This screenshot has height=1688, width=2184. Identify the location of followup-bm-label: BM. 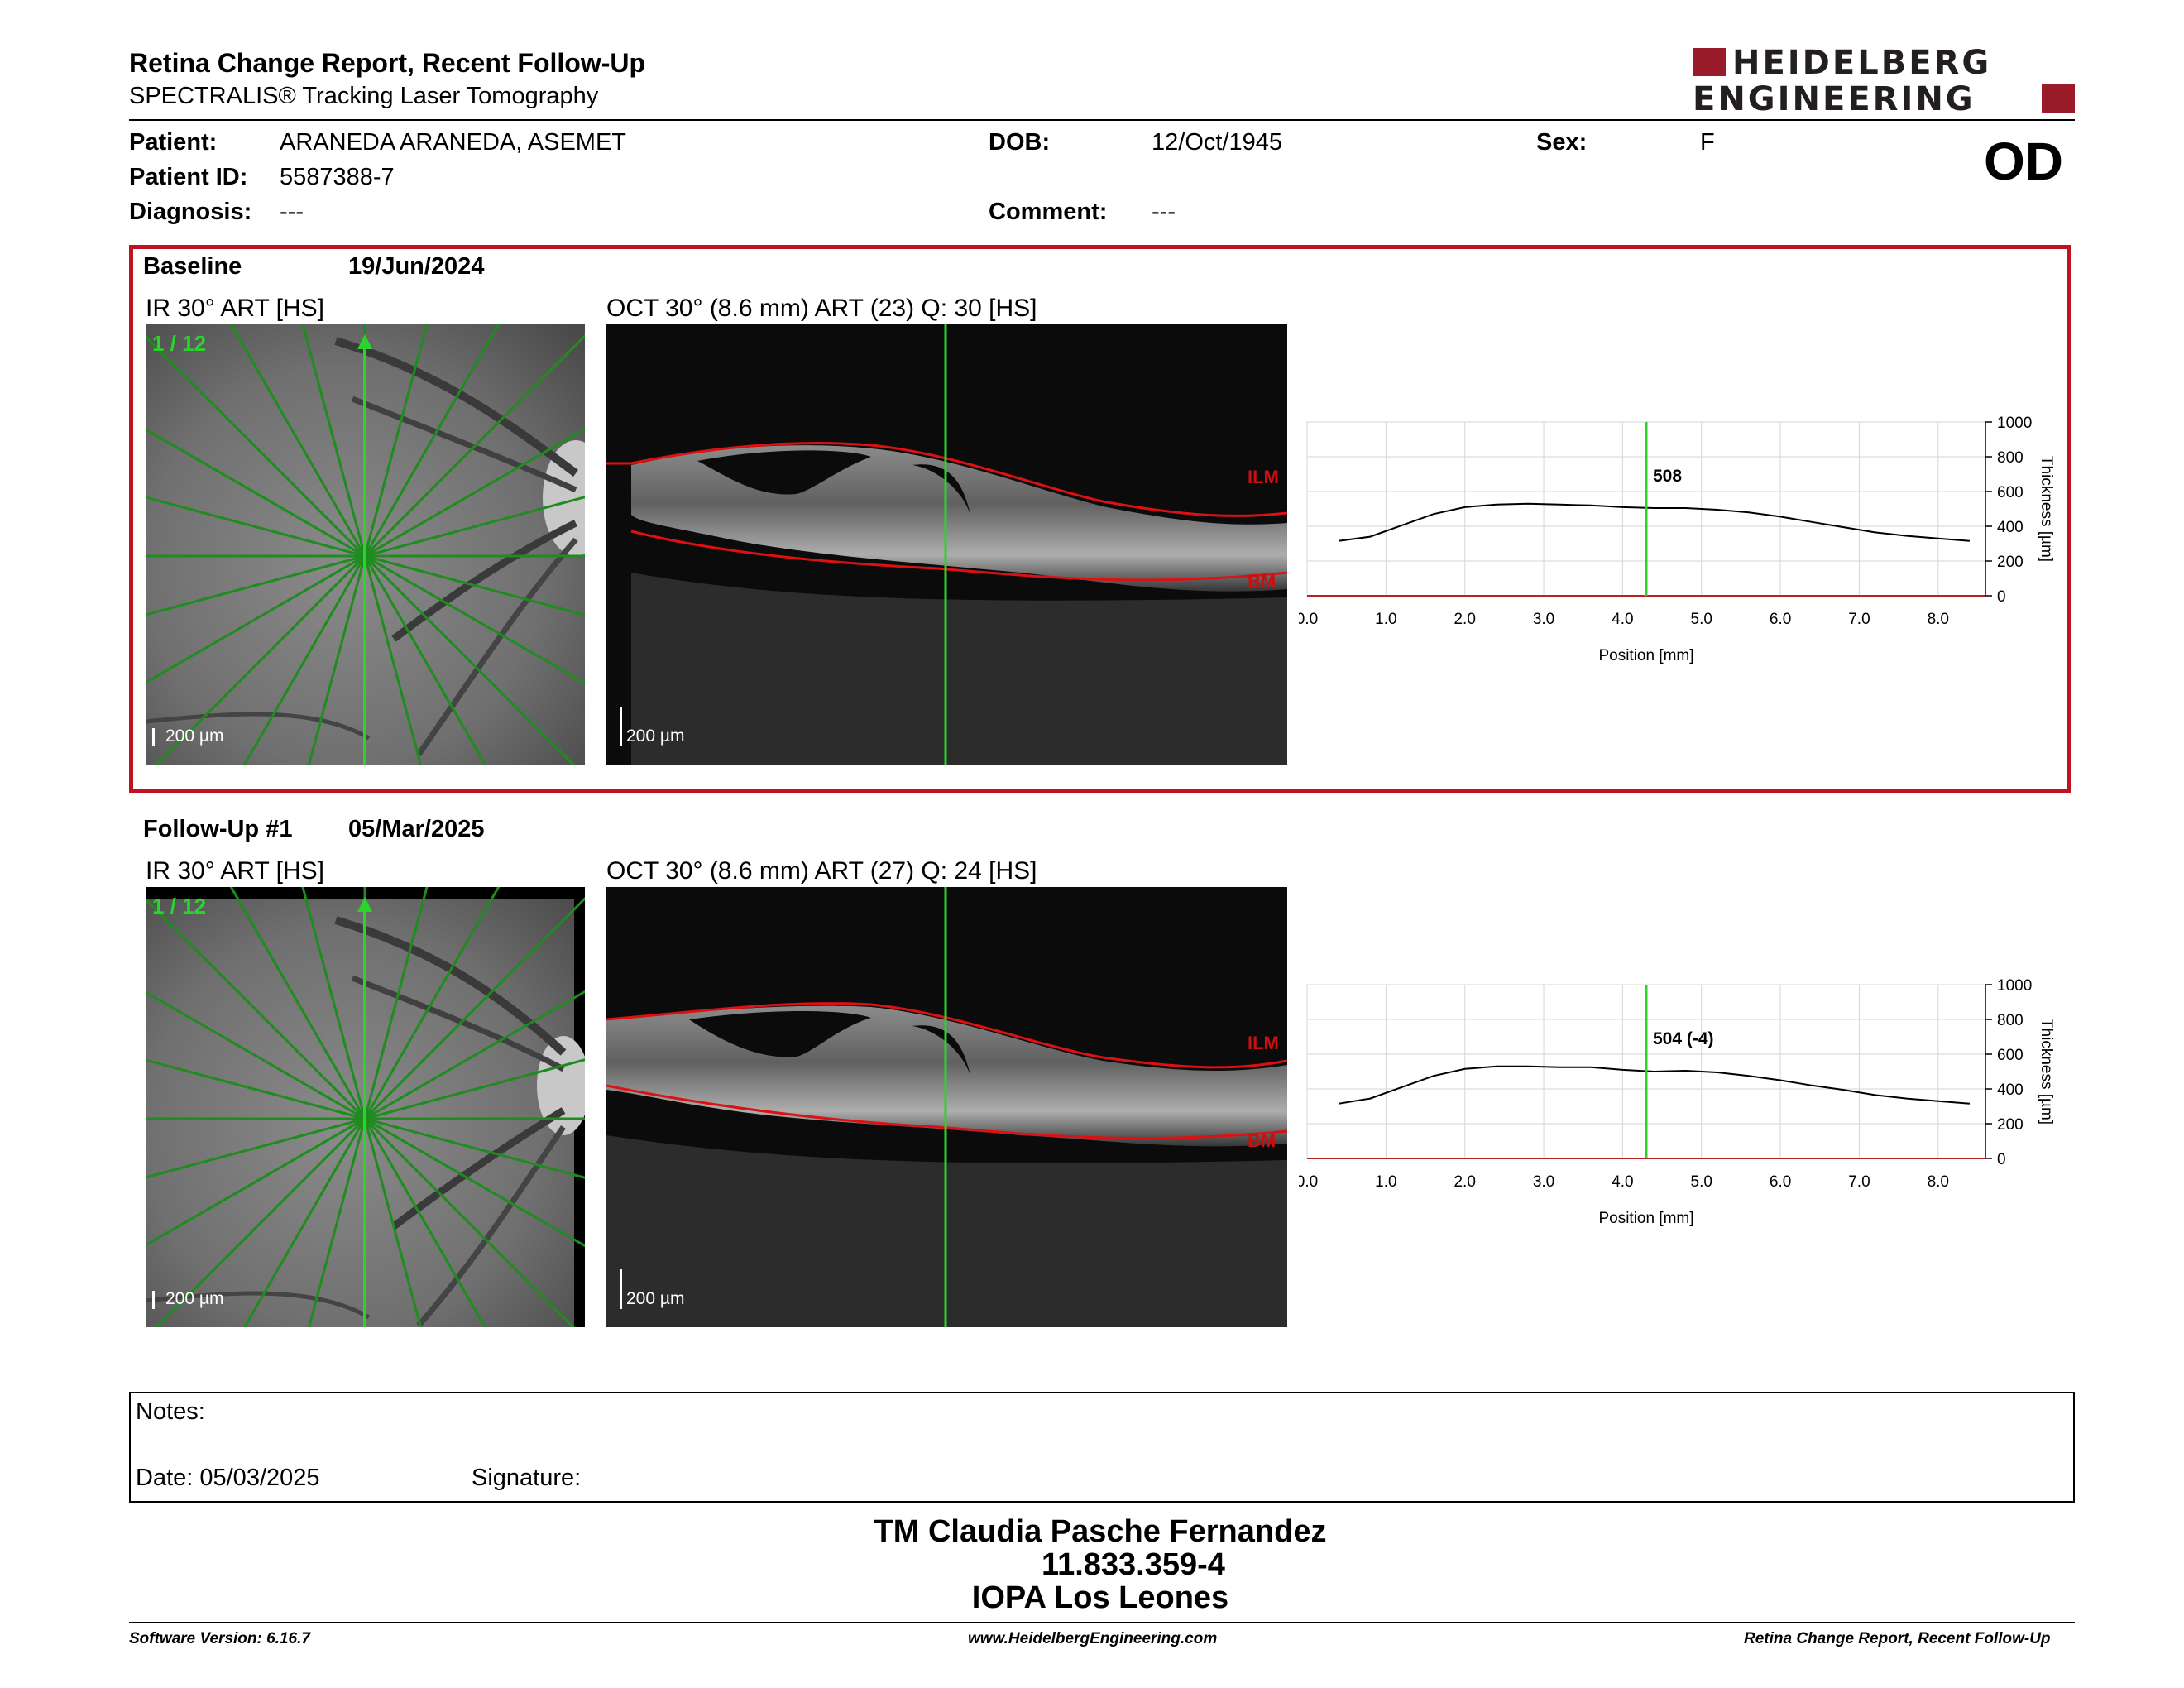
(1262, 1140).